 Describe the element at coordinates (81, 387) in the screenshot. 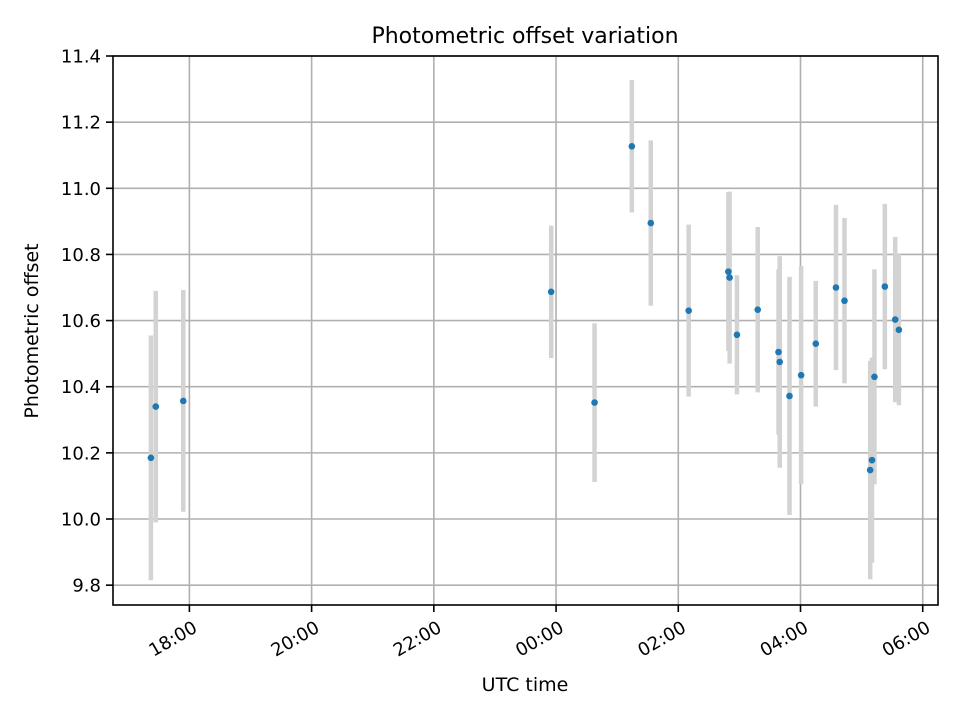

I see `y-tick-label: 10.4` at that location.